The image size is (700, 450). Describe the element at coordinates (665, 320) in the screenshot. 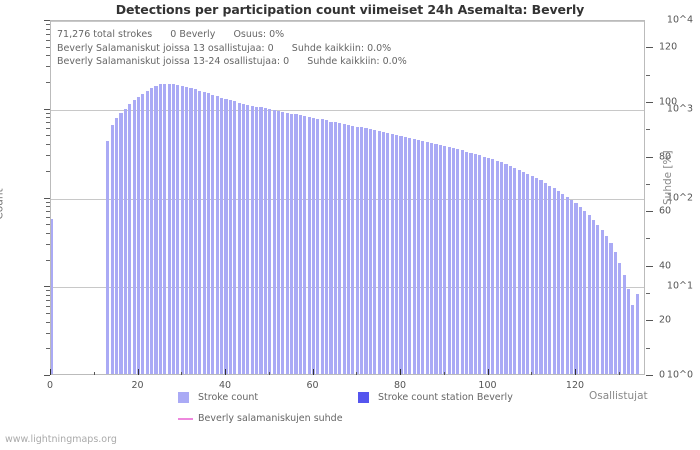

I see `y-axis-right-tick-label: 20` at that location.